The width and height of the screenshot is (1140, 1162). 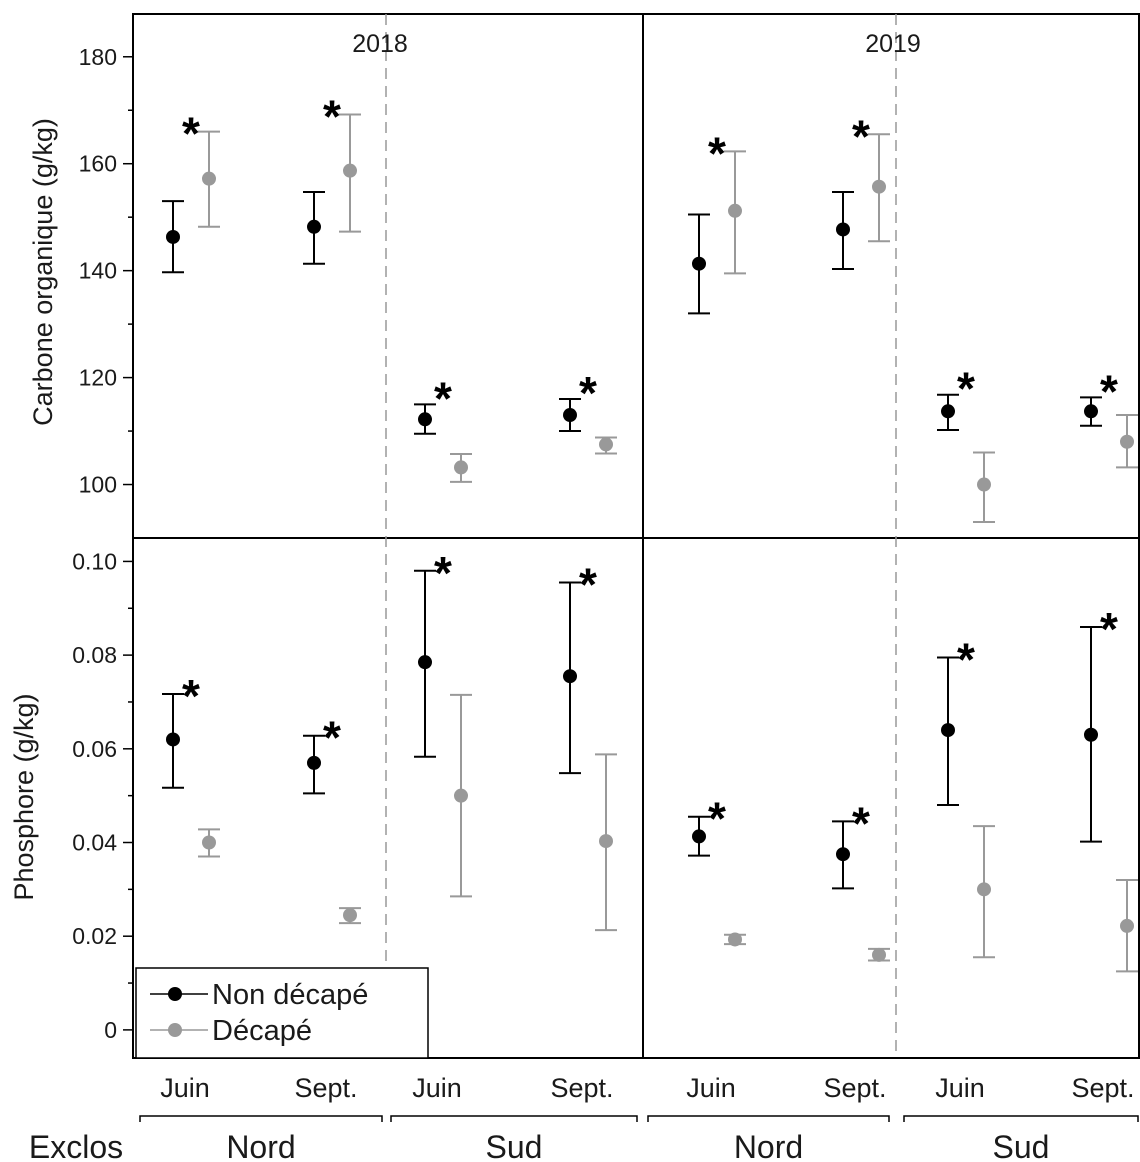 I want to click on x-axis-prefix: Exclos, so click(x=76, y=1145).